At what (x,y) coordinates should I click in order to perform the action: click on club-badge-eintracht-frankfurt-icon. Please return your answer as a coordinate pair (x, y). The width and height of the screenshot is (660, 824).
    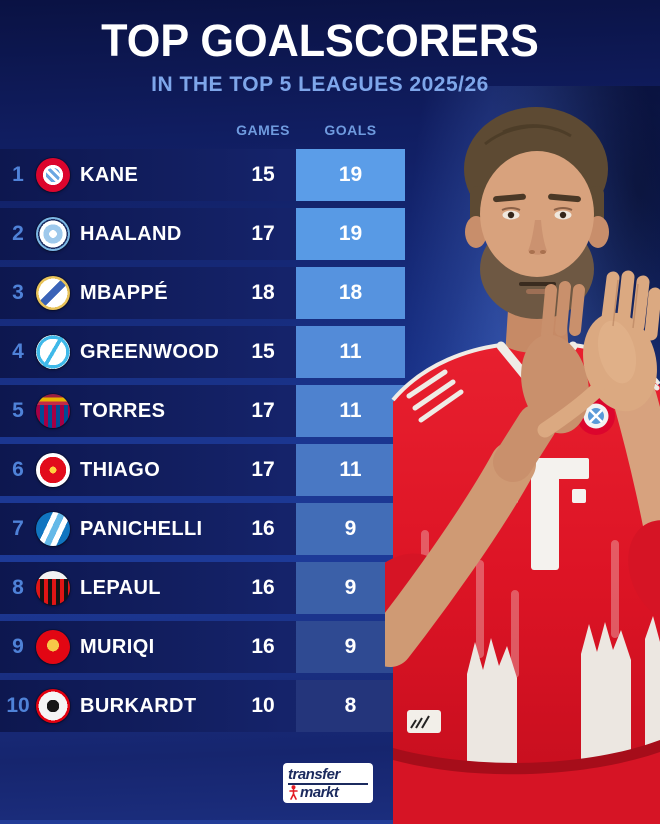
    Looking at the image, I should click on (53, 706).